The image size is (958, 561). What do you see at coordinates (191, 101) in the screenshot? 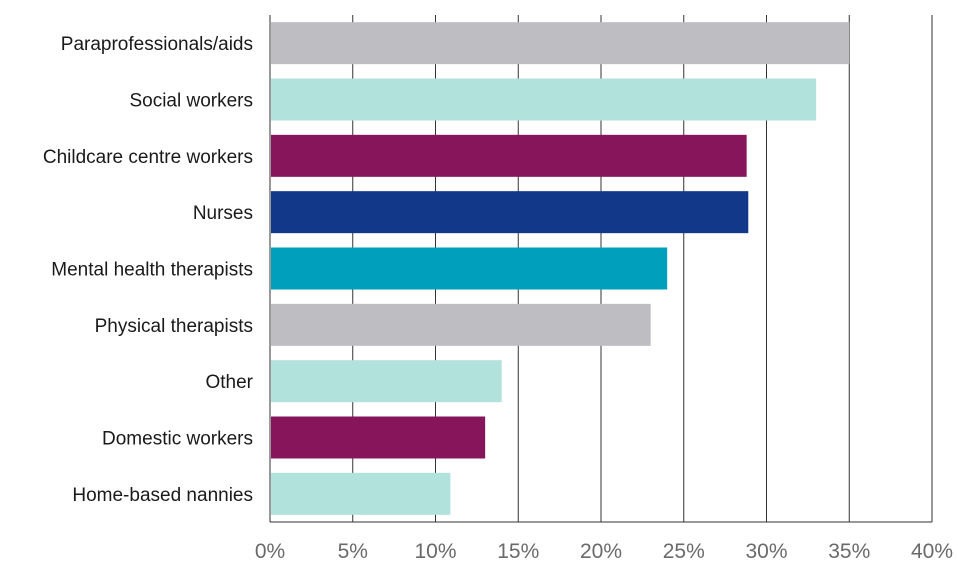
I see `category-label-1: Social workers` at bounding box center [191, 101].